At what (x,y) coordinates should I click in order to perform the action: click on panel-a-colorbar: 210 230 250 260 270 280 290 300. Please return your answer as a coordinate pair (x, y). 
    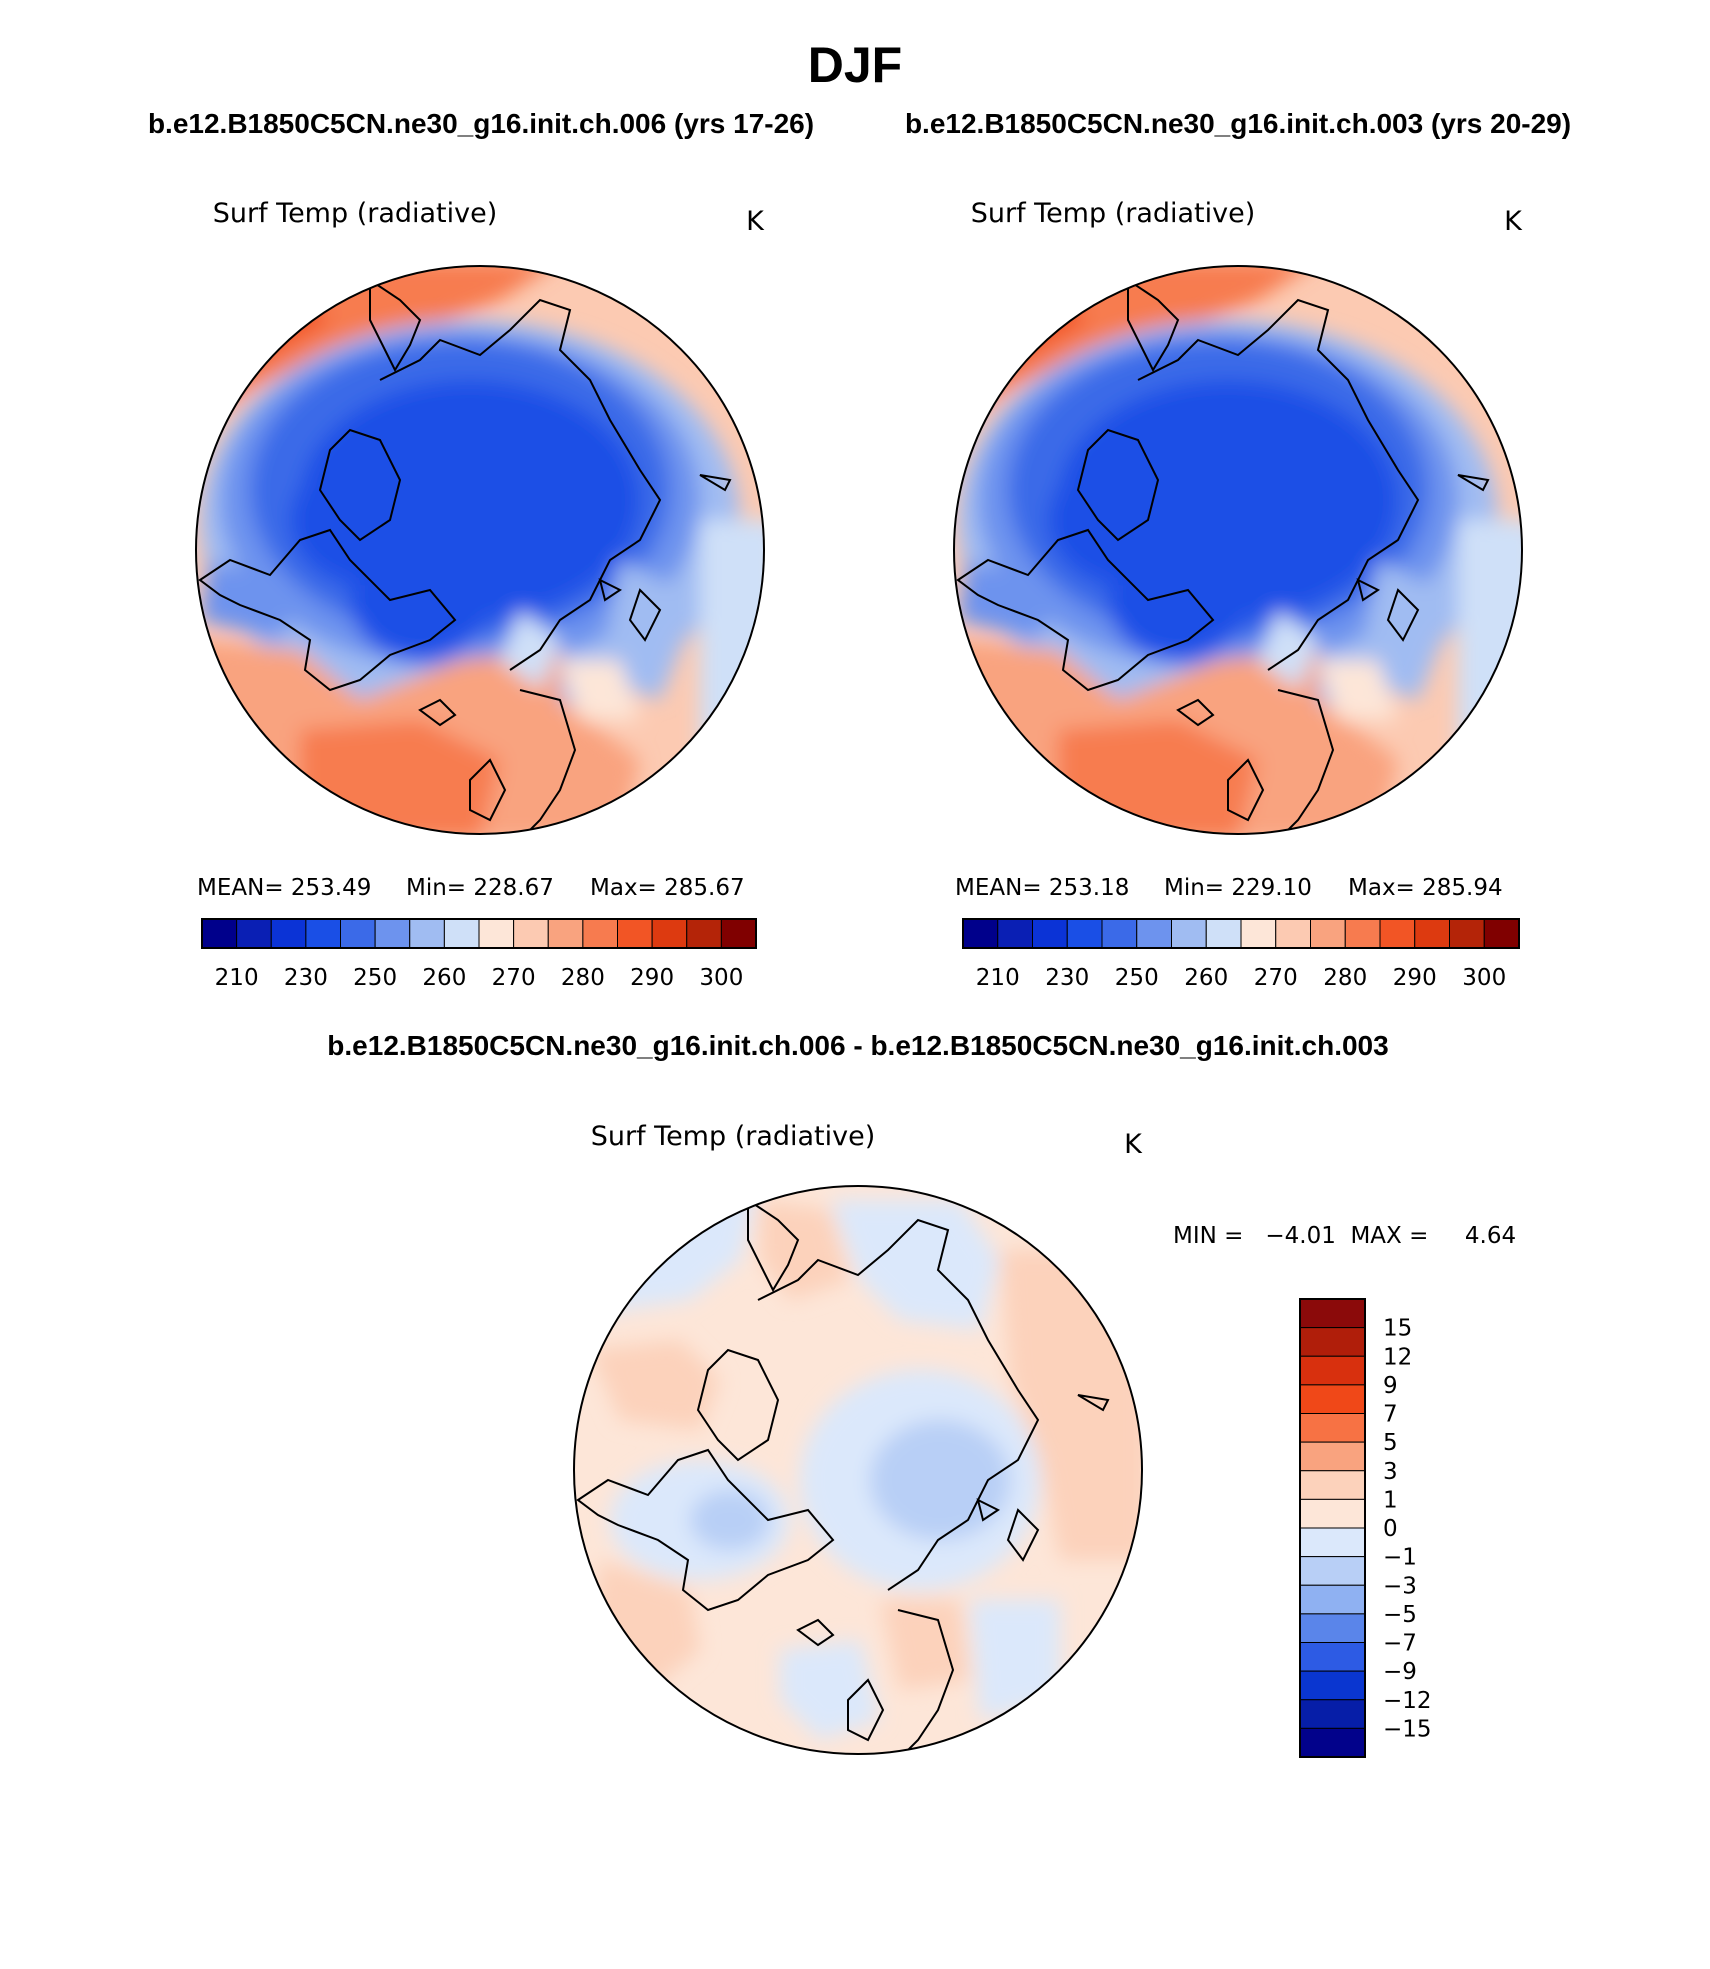
    Looking at the image, I should click on (479, 954).